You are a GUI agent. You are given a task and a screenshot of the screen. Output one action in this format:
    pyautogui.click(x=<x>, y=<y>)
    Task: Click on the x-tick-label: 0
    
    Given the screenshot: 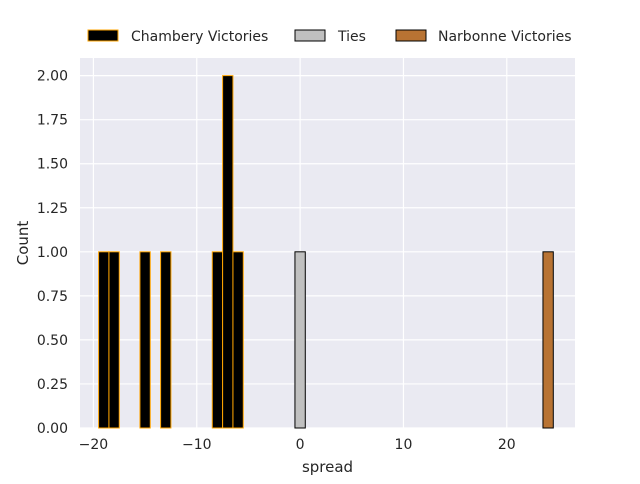 What is the action you would take?
    pyautogui.click(x=300, y=445)
    